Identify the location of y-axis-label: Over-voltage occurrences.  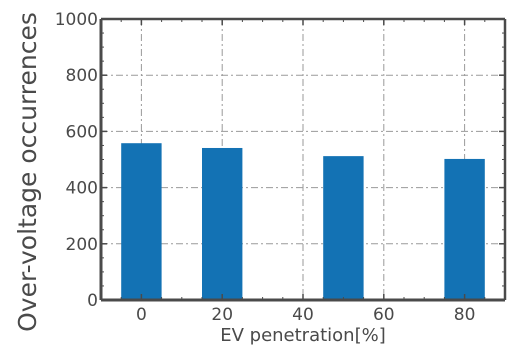
(27, 172).